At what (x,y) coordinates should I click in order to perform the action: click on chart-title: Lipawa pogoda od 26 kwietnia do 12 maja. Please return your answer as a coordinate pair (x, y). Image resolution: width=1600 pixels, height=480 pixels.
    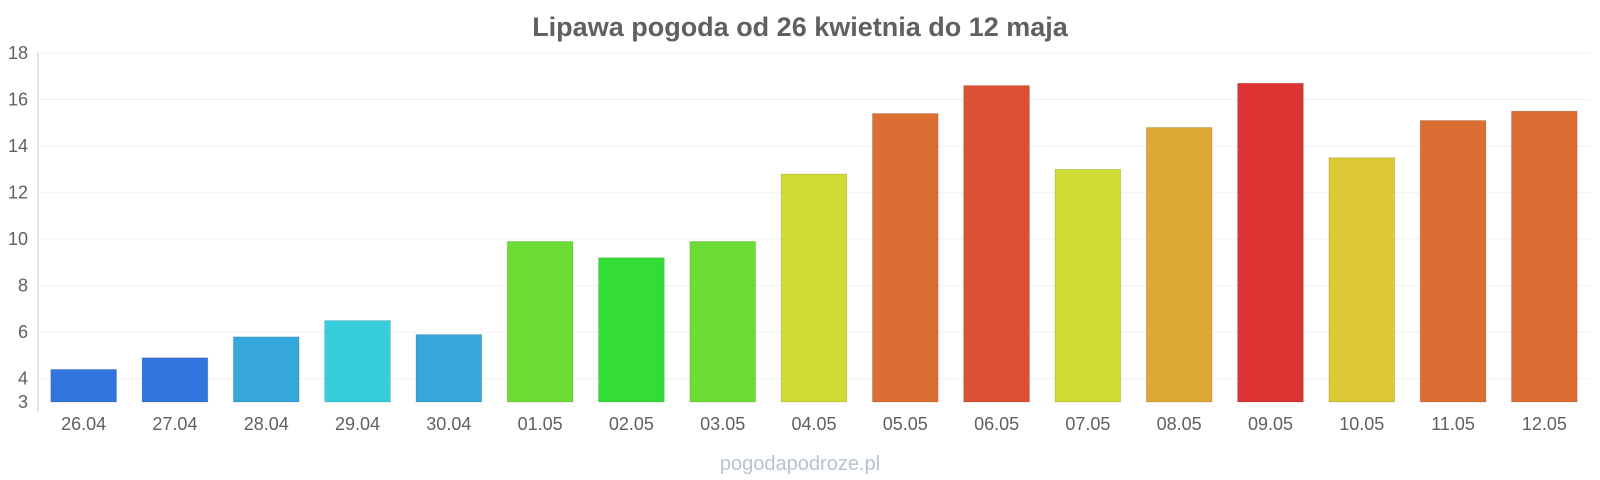
    Looking at the image, I should click on (800, 27).